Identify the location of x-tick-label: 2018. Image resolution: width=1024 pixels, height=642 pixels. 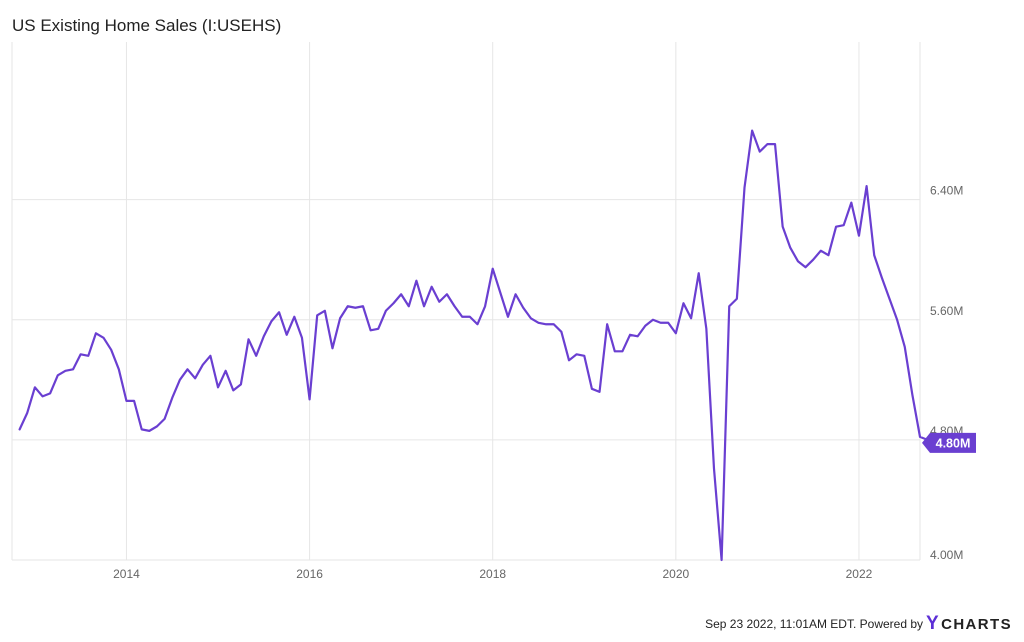
(492, 574).